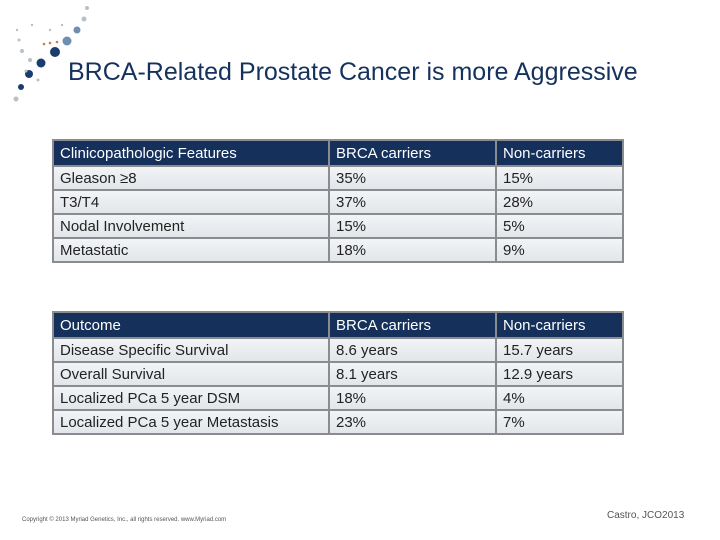 This screenshot has width=720, height=540. Describe the element at coordinates (191, 422) in the screenshot. I see `cell: Localized PCa 5 year Metastasis` at that location.